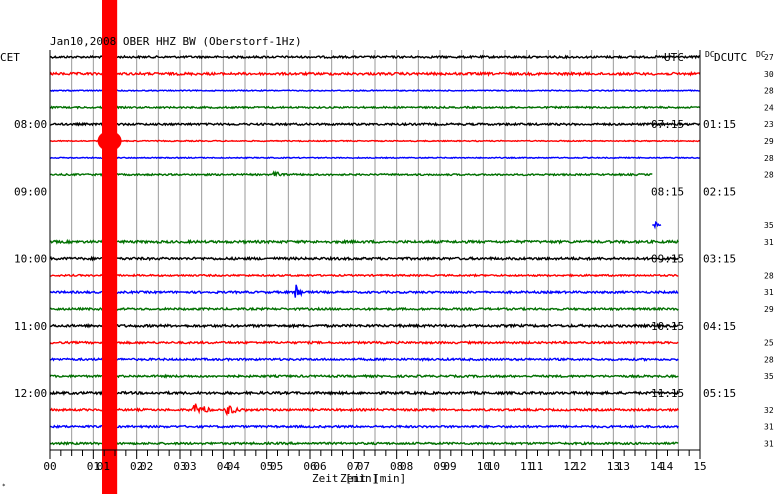  I want to click on red-band-layer, so click(109, 247).